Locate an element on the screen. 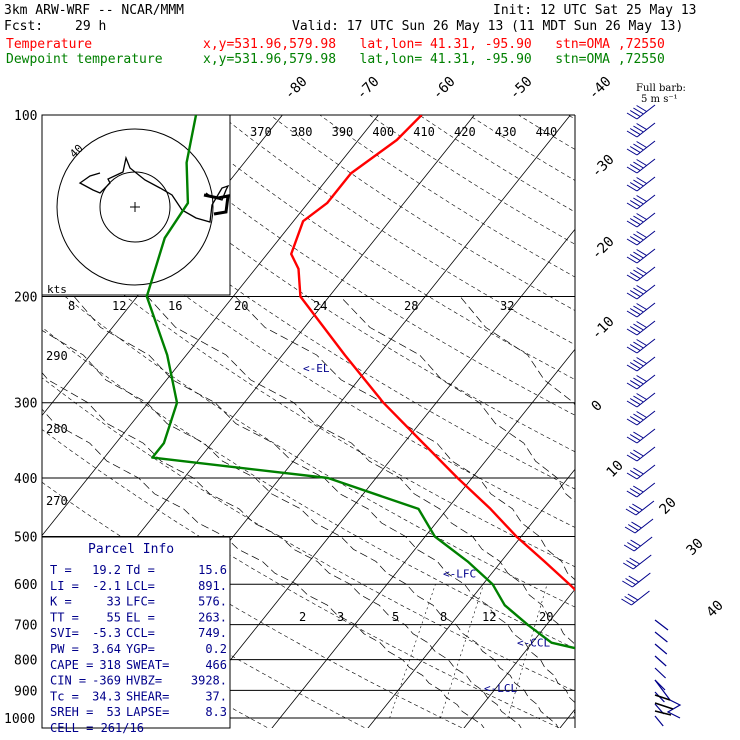 This screenshot has width=740, height=740. parcel-info-panel is located at coordinates (136, 632).